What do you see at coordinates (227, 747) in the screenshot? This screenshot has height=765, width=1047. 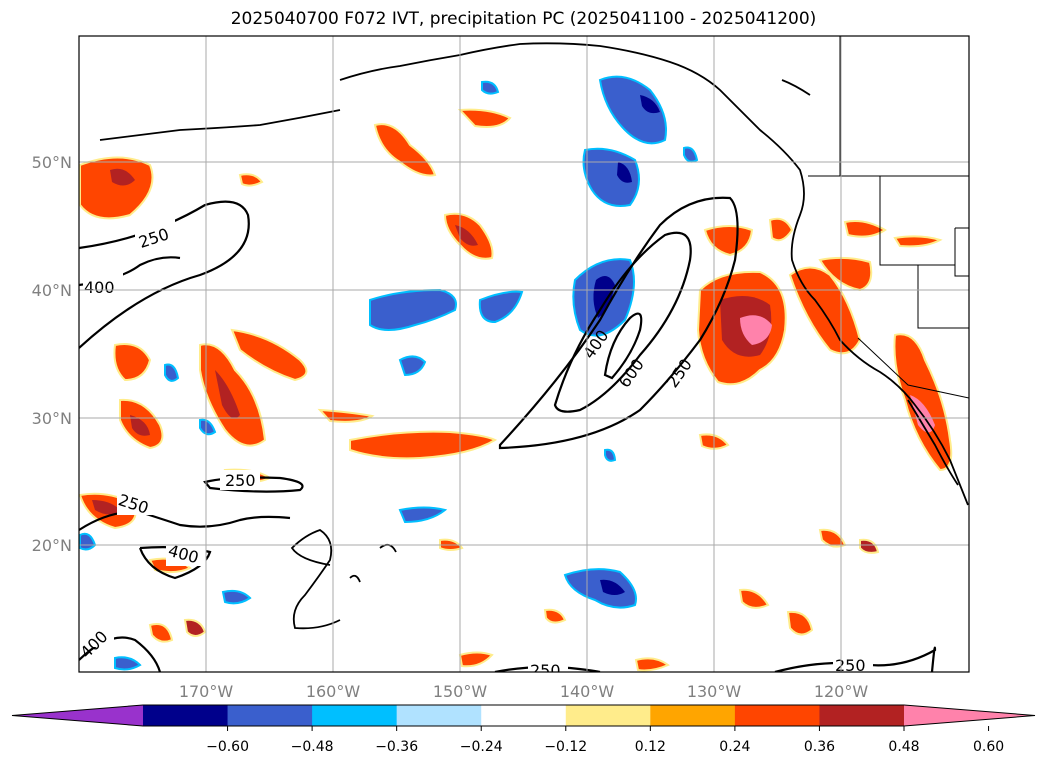 I see `colorbar-tick-label: −0.60` at bounding box center [227, 747].